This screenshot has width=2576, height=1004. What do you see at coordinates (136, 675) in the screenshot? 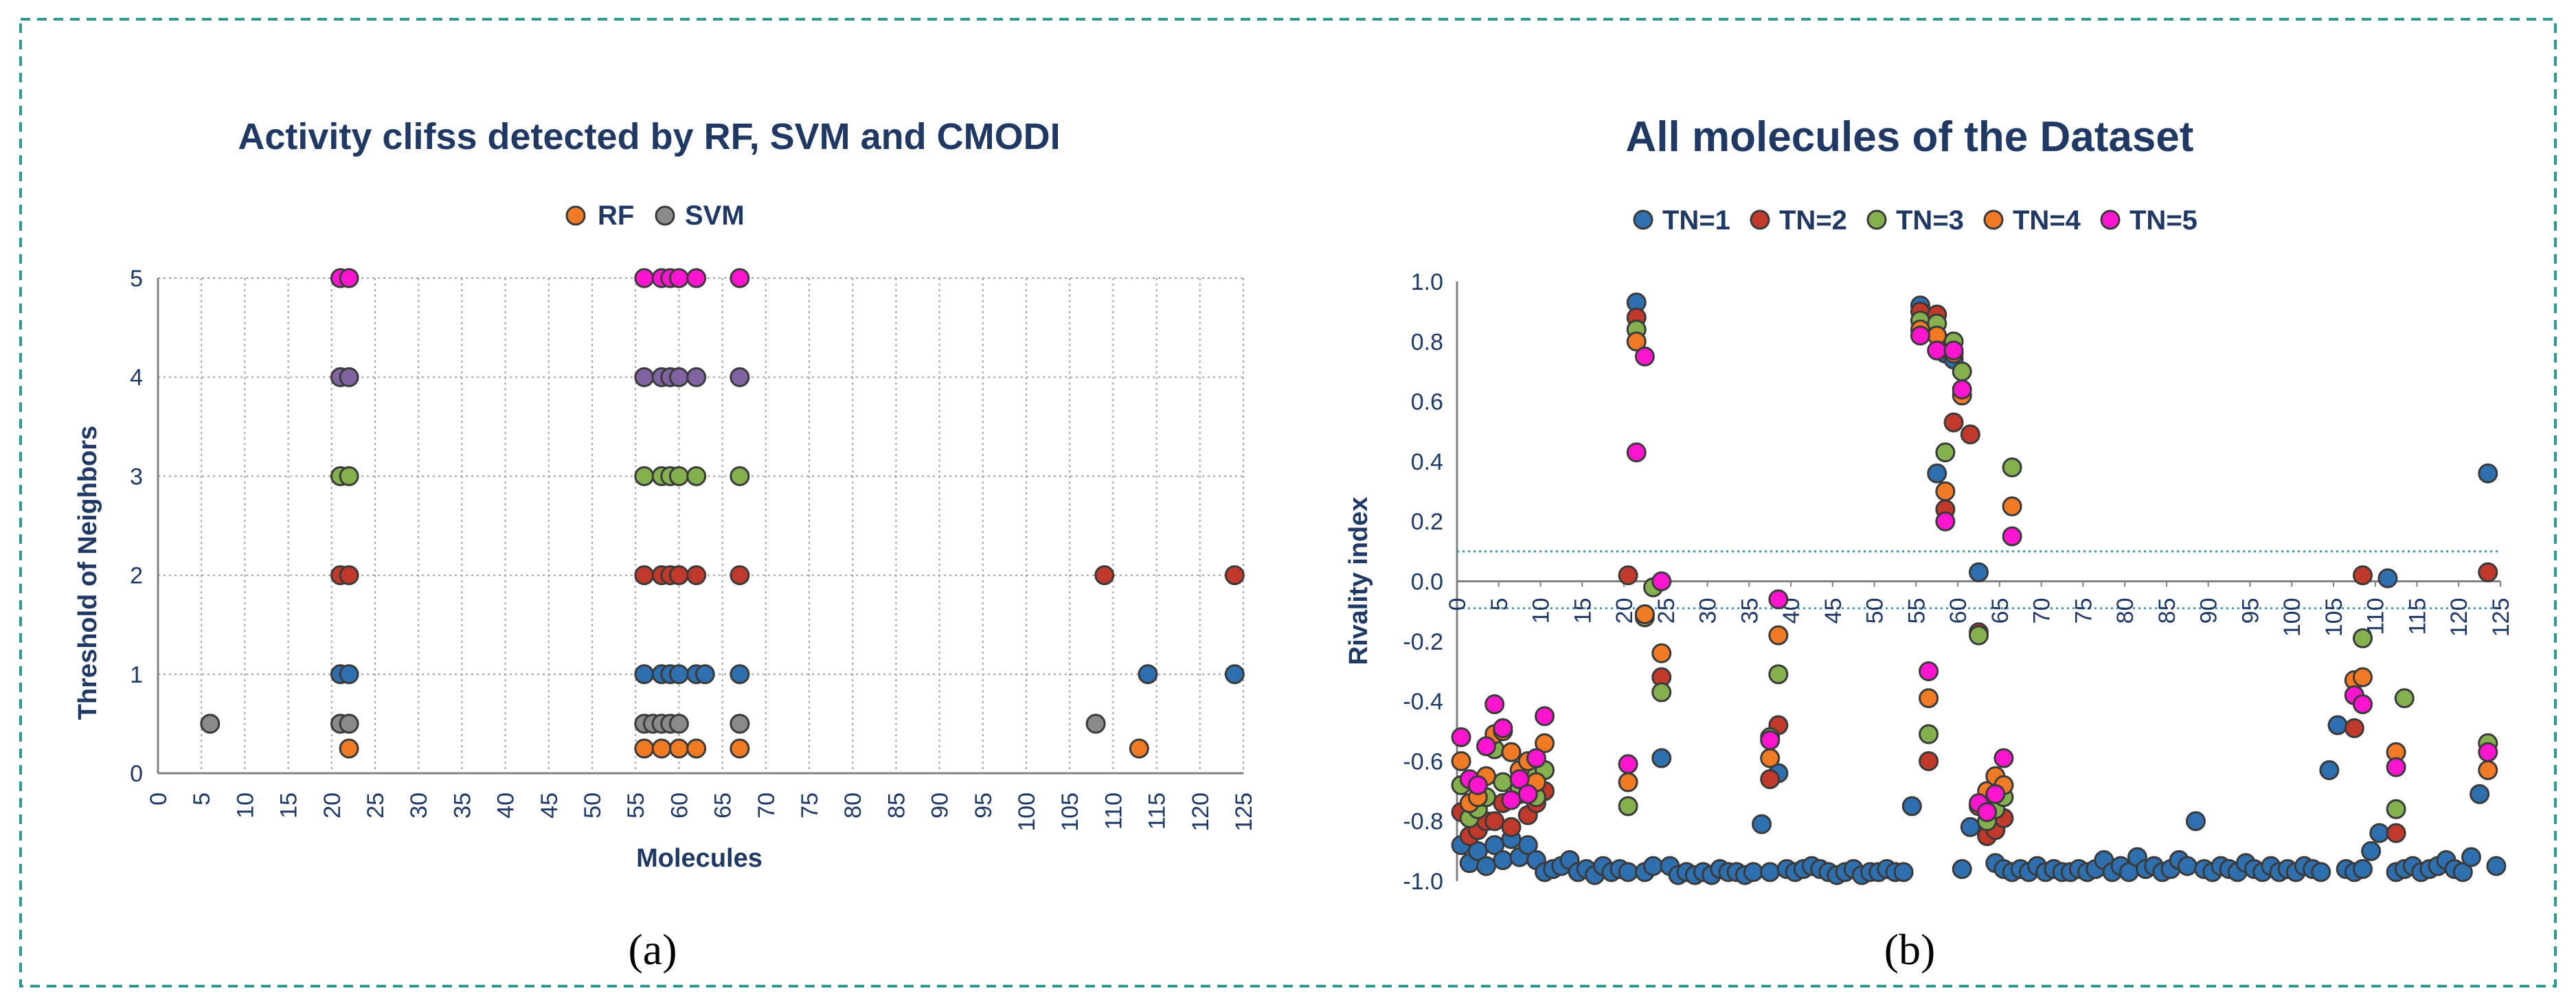
I see `a-y-tick-label: 1` at bounding box center [136, 675].